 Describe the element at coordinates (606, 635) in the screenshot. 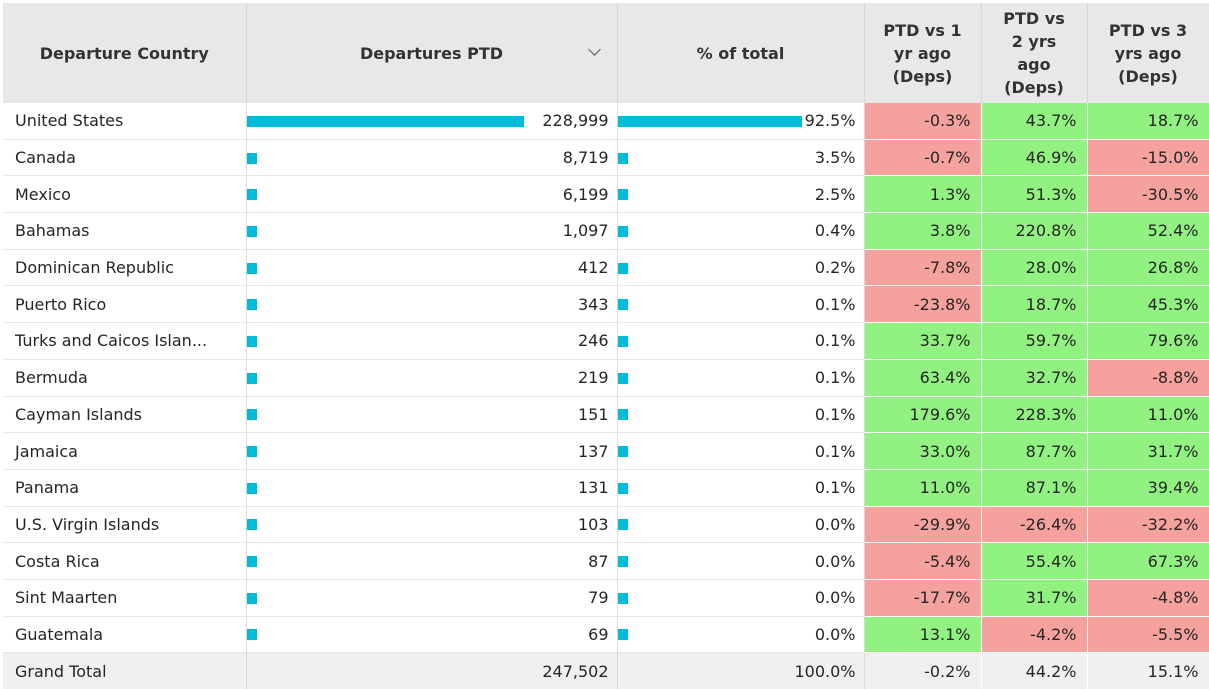

I see `table-row: Guatemala 69 0.0% 13.1% -4.2% -5.5%` at that location.